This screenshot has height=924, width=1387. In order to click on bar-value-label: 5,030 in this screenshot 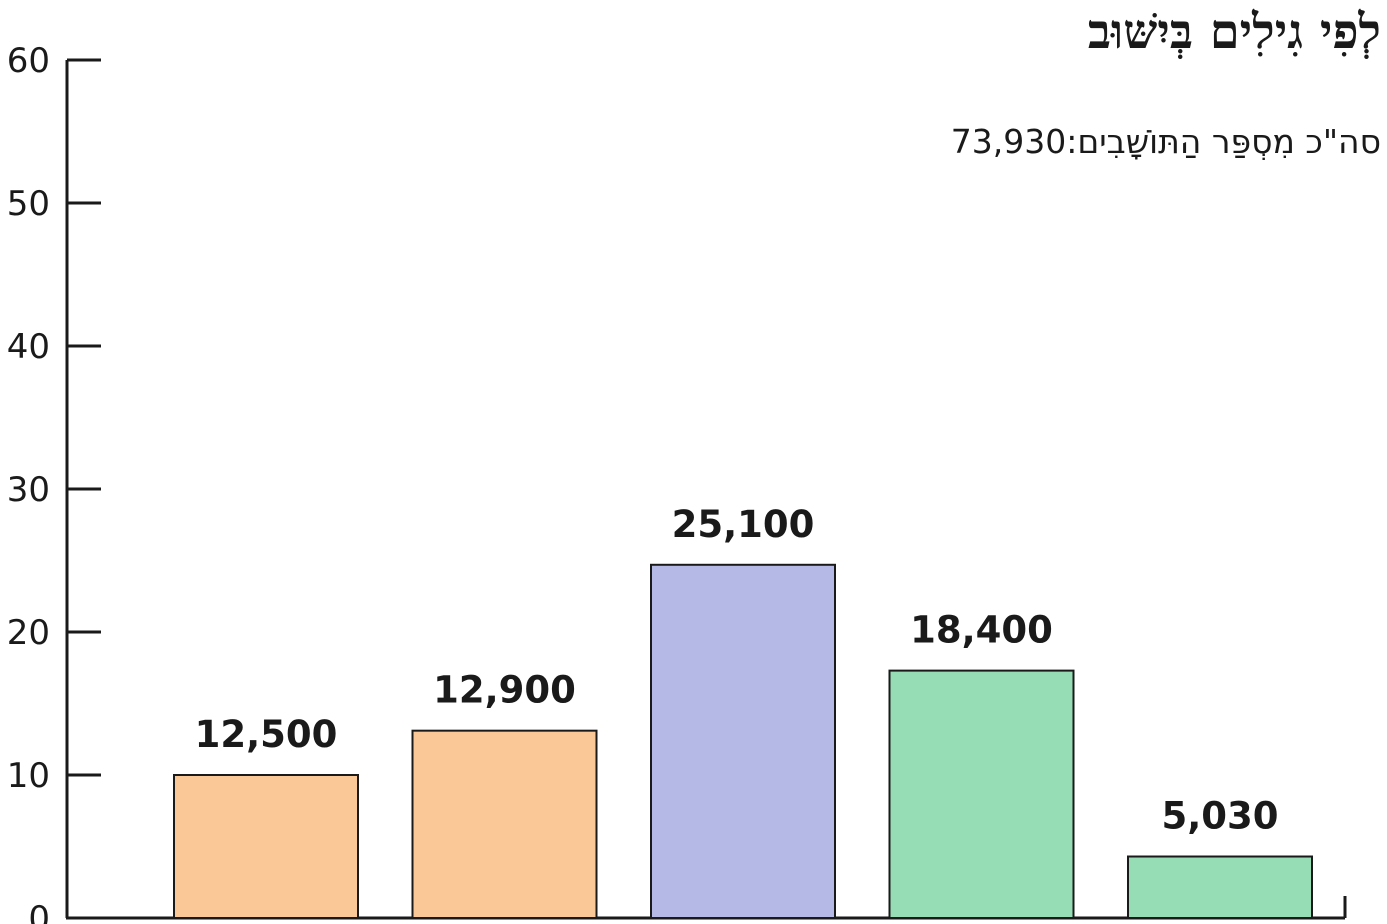, I will do `click(1219, 816)`.